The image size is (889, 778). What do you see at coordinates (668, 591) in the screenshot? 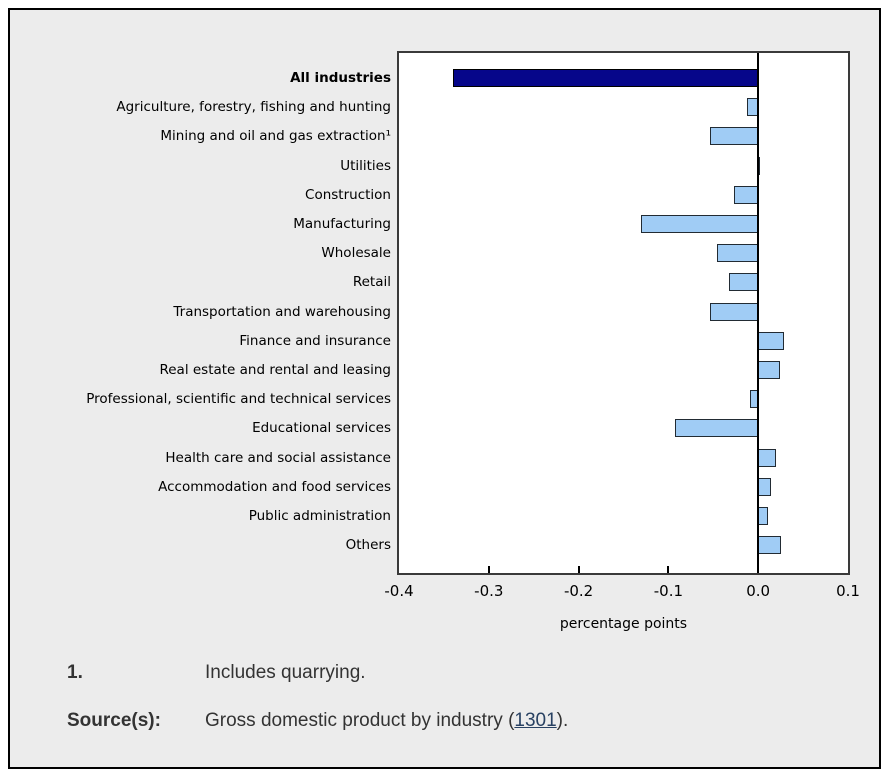
I see `x-axis-tick-label: -0.1` at bounding box center [668, 591].